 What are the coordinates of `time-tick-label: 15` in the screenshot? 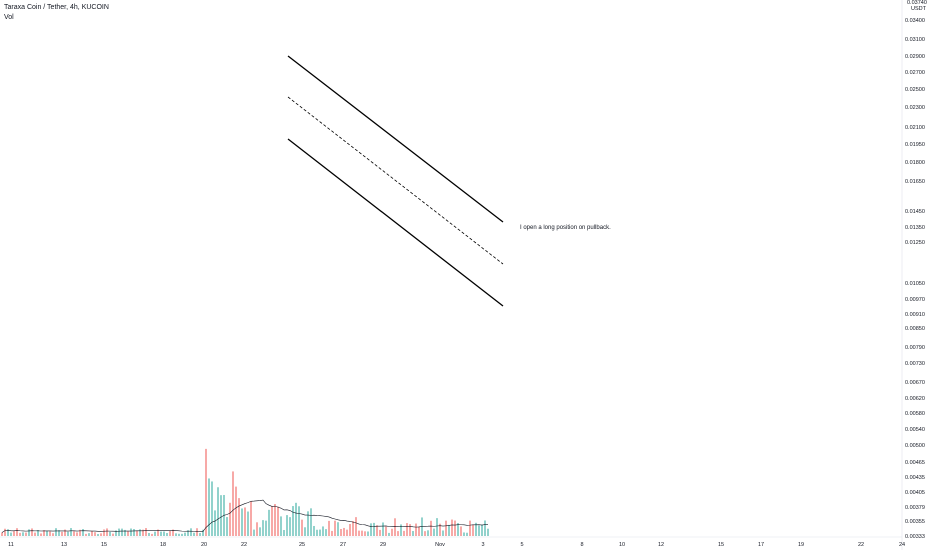 It's located at (721, 545).